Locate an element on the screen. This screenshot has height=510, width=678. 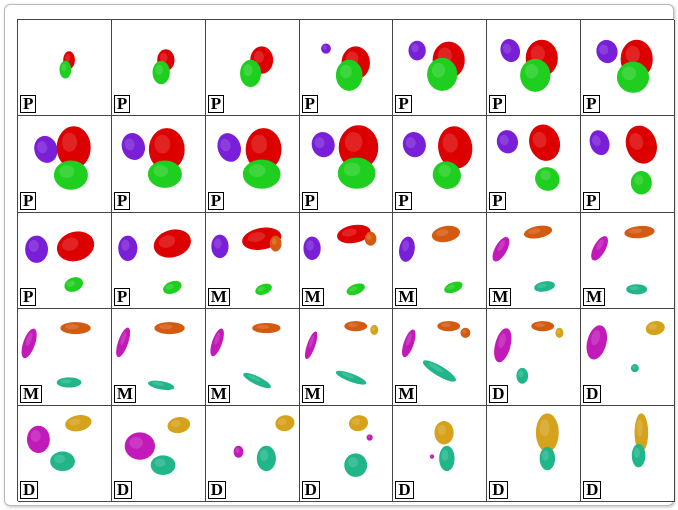
panel-r1-c1: P is located at coordinates (65, 68).